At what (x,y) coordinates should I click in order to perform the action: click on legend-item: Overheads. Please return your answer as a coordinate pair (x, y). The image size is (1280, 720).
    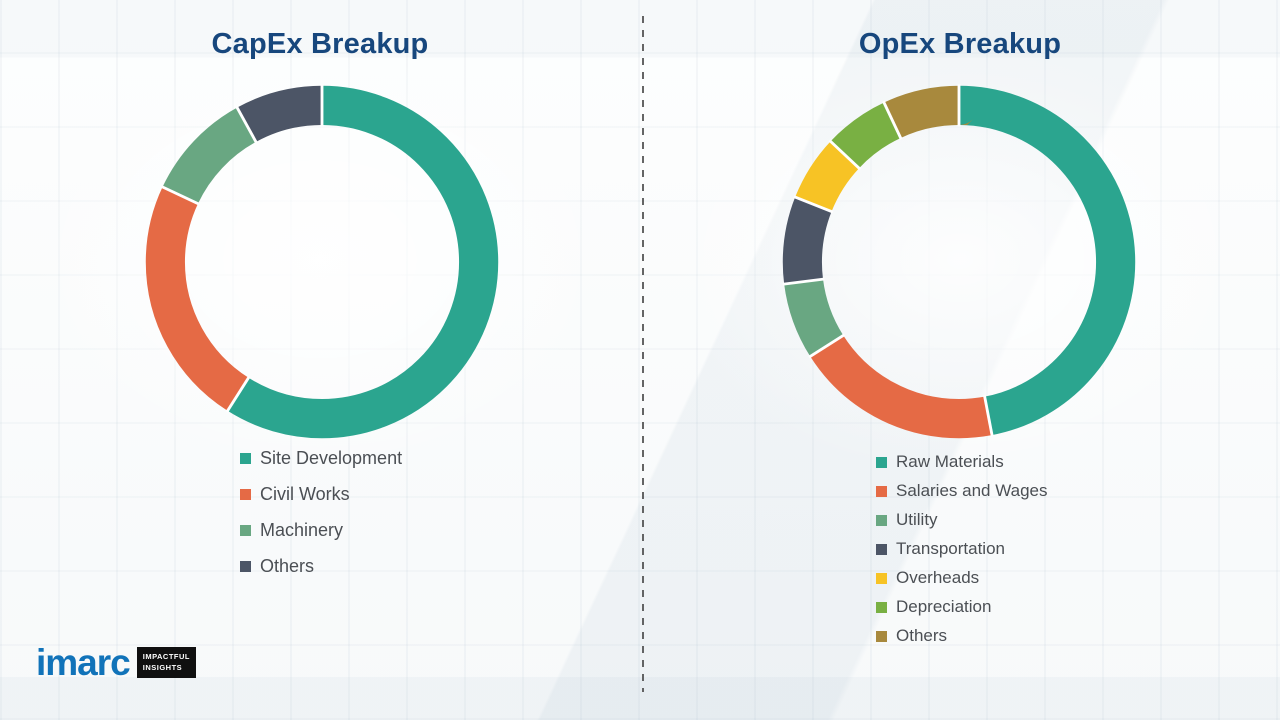
    Looking at the image, I should click on (962, 578).